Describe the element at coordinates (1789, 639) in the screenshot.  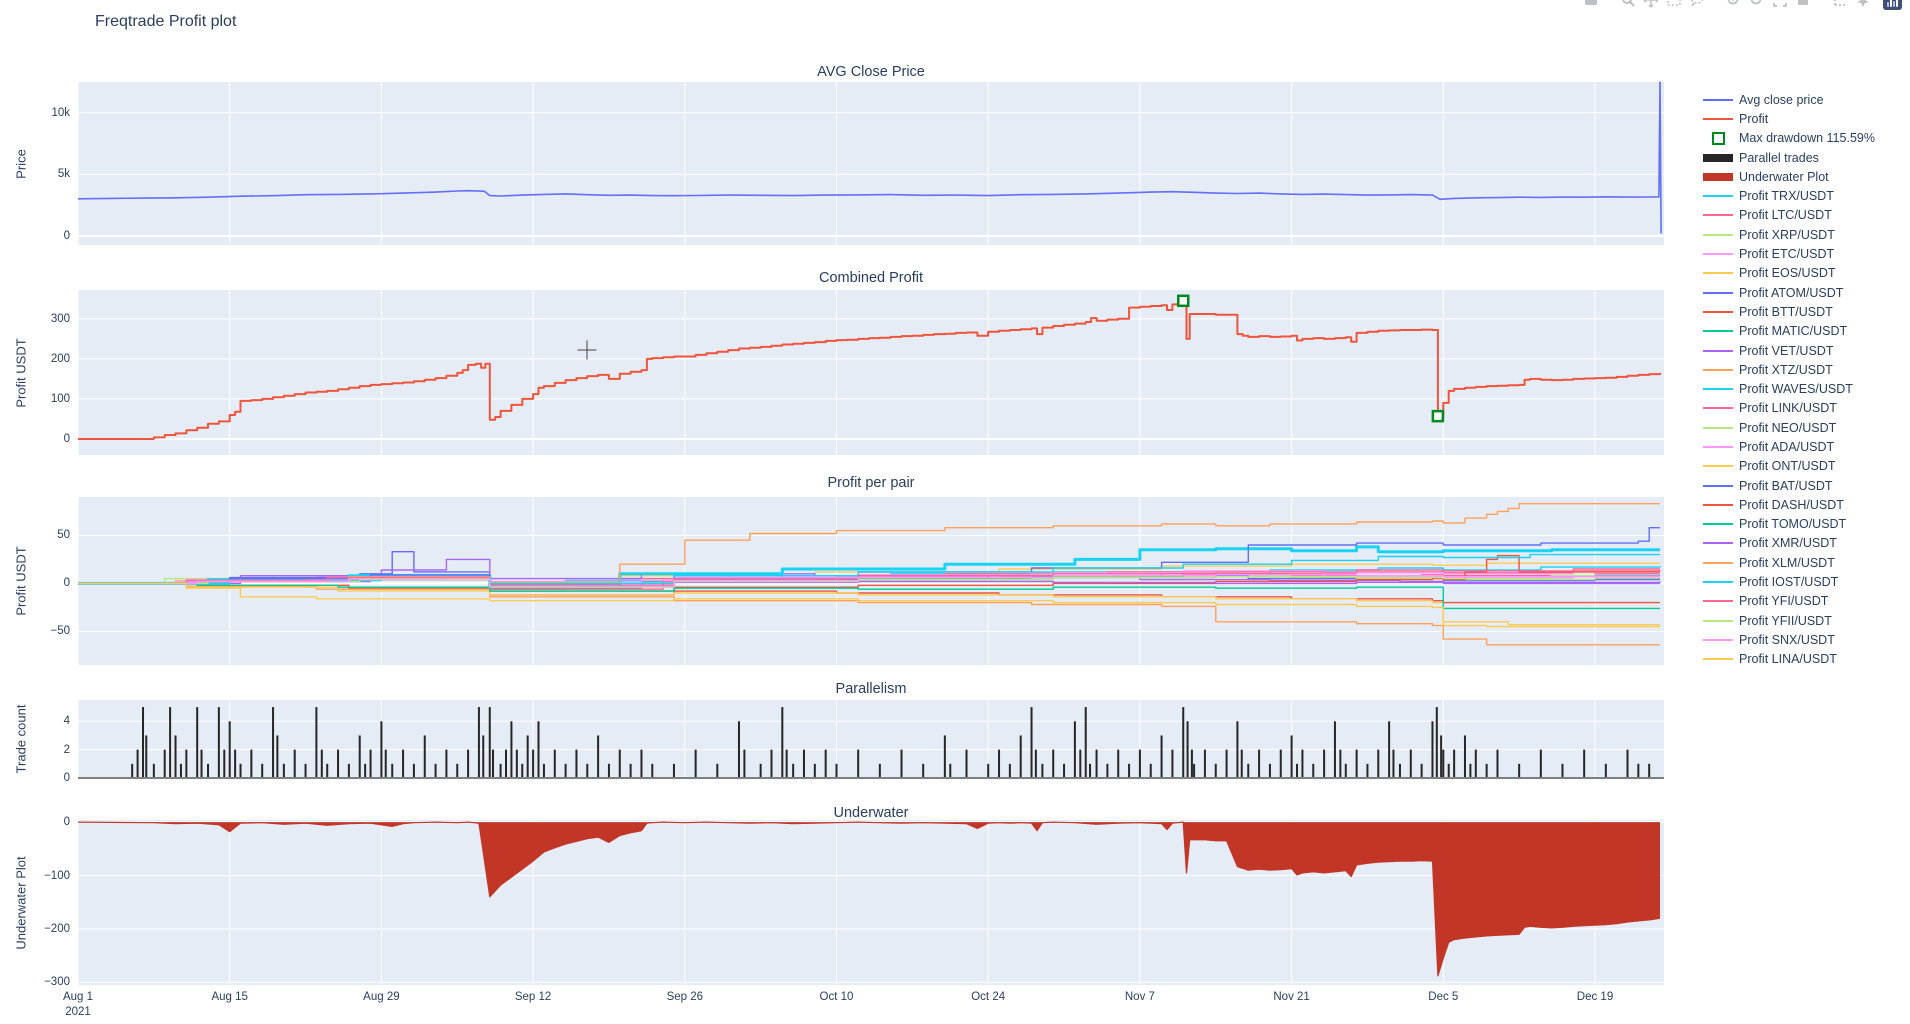
I see `legend-item-profit-snx-usdt: Profit SNX/USDT` at that location.